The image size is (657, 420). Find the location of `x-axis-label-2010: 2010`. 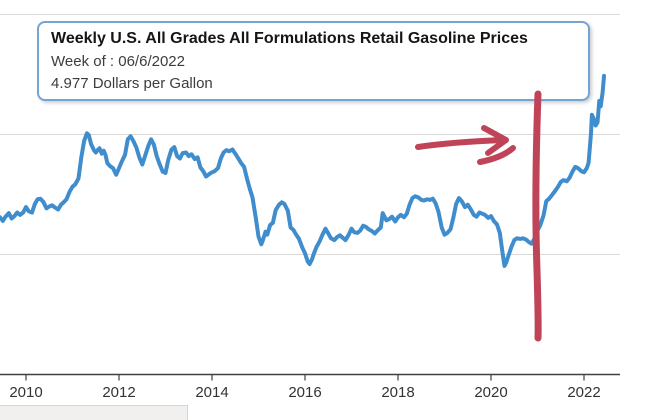

x-axis-label-2010: 2010 is located at coordinates (25, 392).